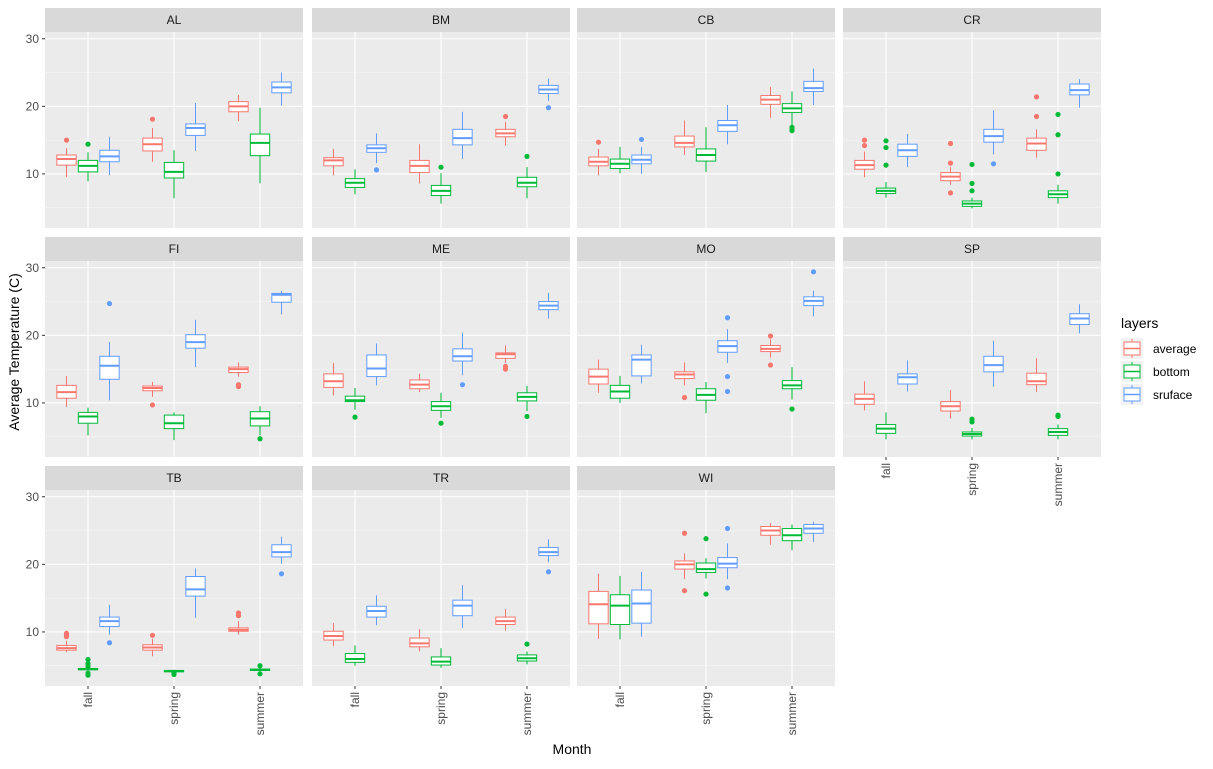 The image size is (1213, 769). I want to click on facet-strip-label: BM, so click(441, 20).